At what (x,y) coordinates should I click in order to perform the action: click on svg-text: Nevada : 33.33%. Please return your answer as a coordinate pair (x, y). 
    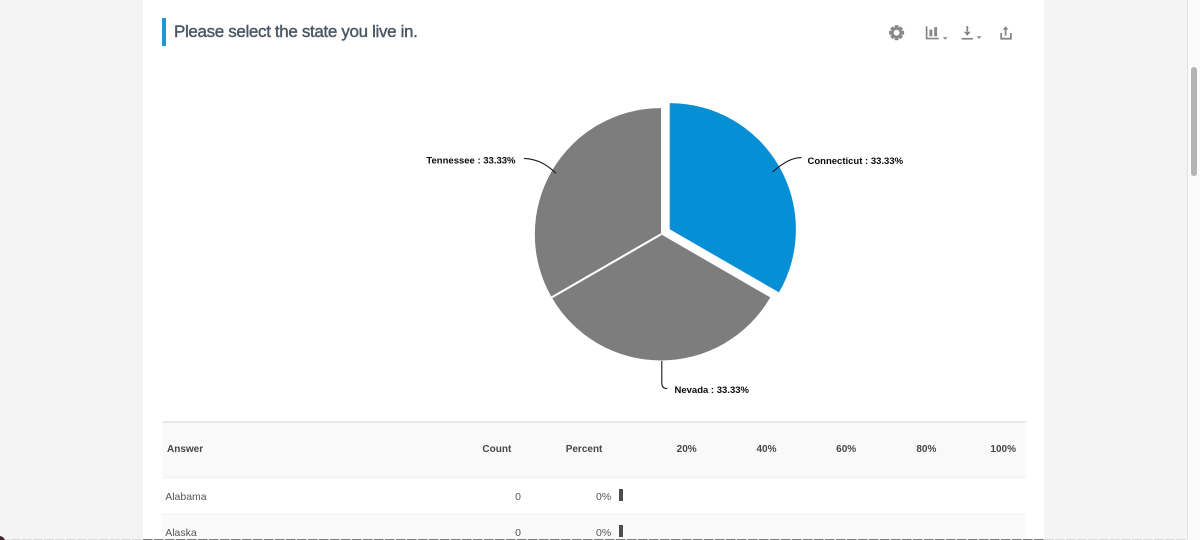
    Looking at the image, I should click on (712, 390).